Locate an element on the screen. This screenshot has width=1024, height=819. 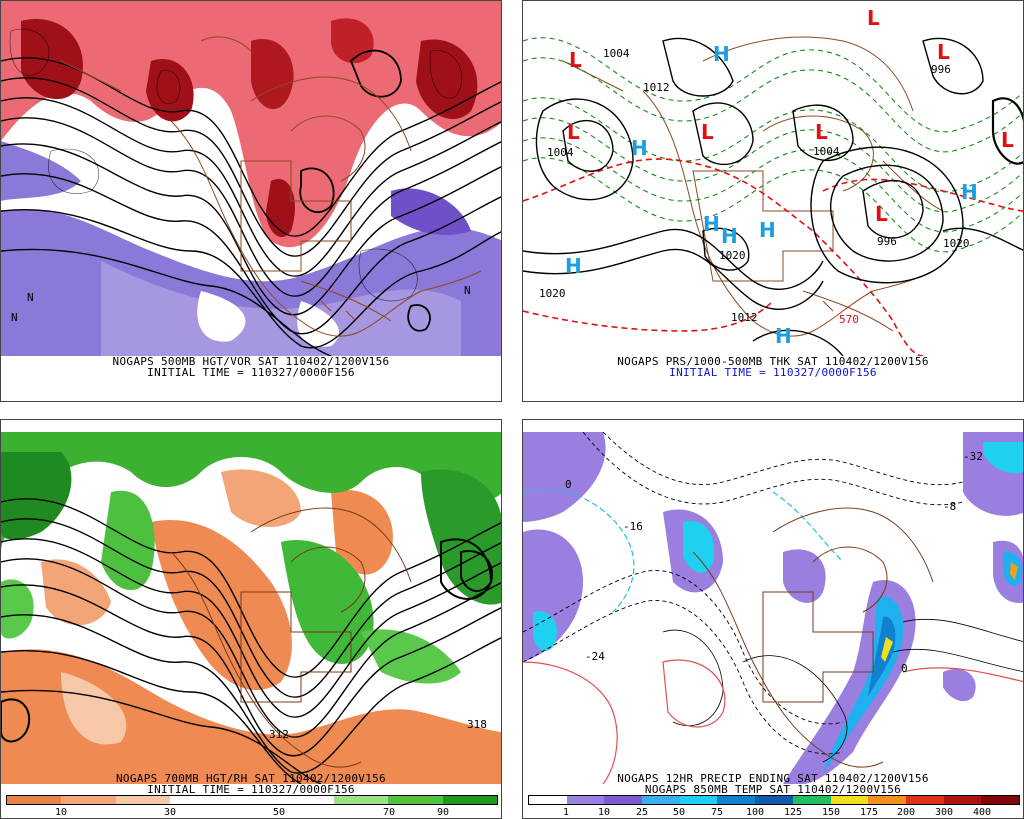
pressure-label-9: 1020 is located at coordinates (732, 255).